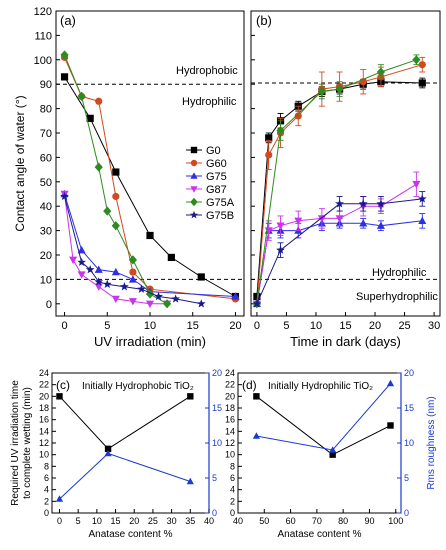 This screenshot has width=446, height=550. Describe the element at coordinates (316, 326) in the screenshot. I see `x-tick-label: 10` at that location.